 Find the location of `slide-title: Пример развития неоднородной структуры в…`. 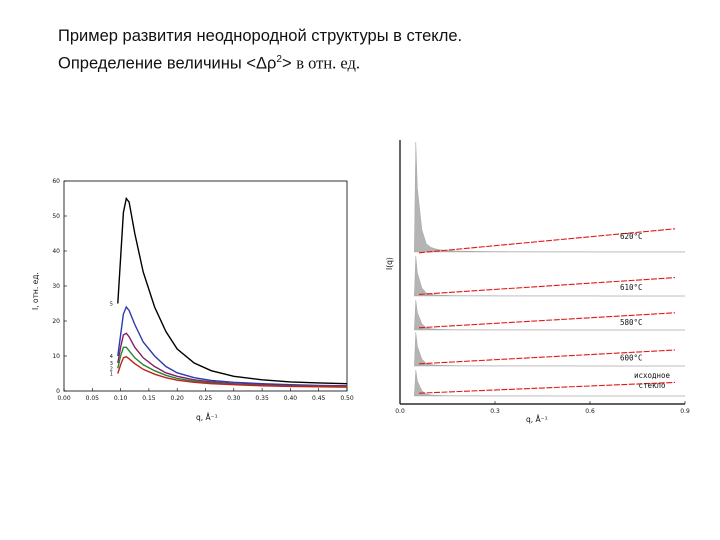

slide-title: Пример развития неоднородной структуры в… is located at coordinates (378, 50).